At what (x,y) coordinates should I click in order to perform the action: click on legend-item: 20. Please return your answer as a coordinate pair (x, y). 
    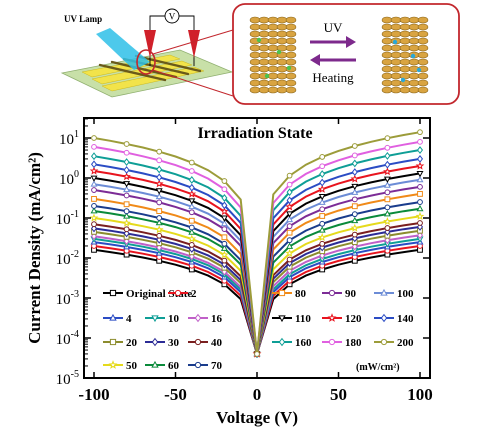
    Looking at the image, I should click on (120, 343).